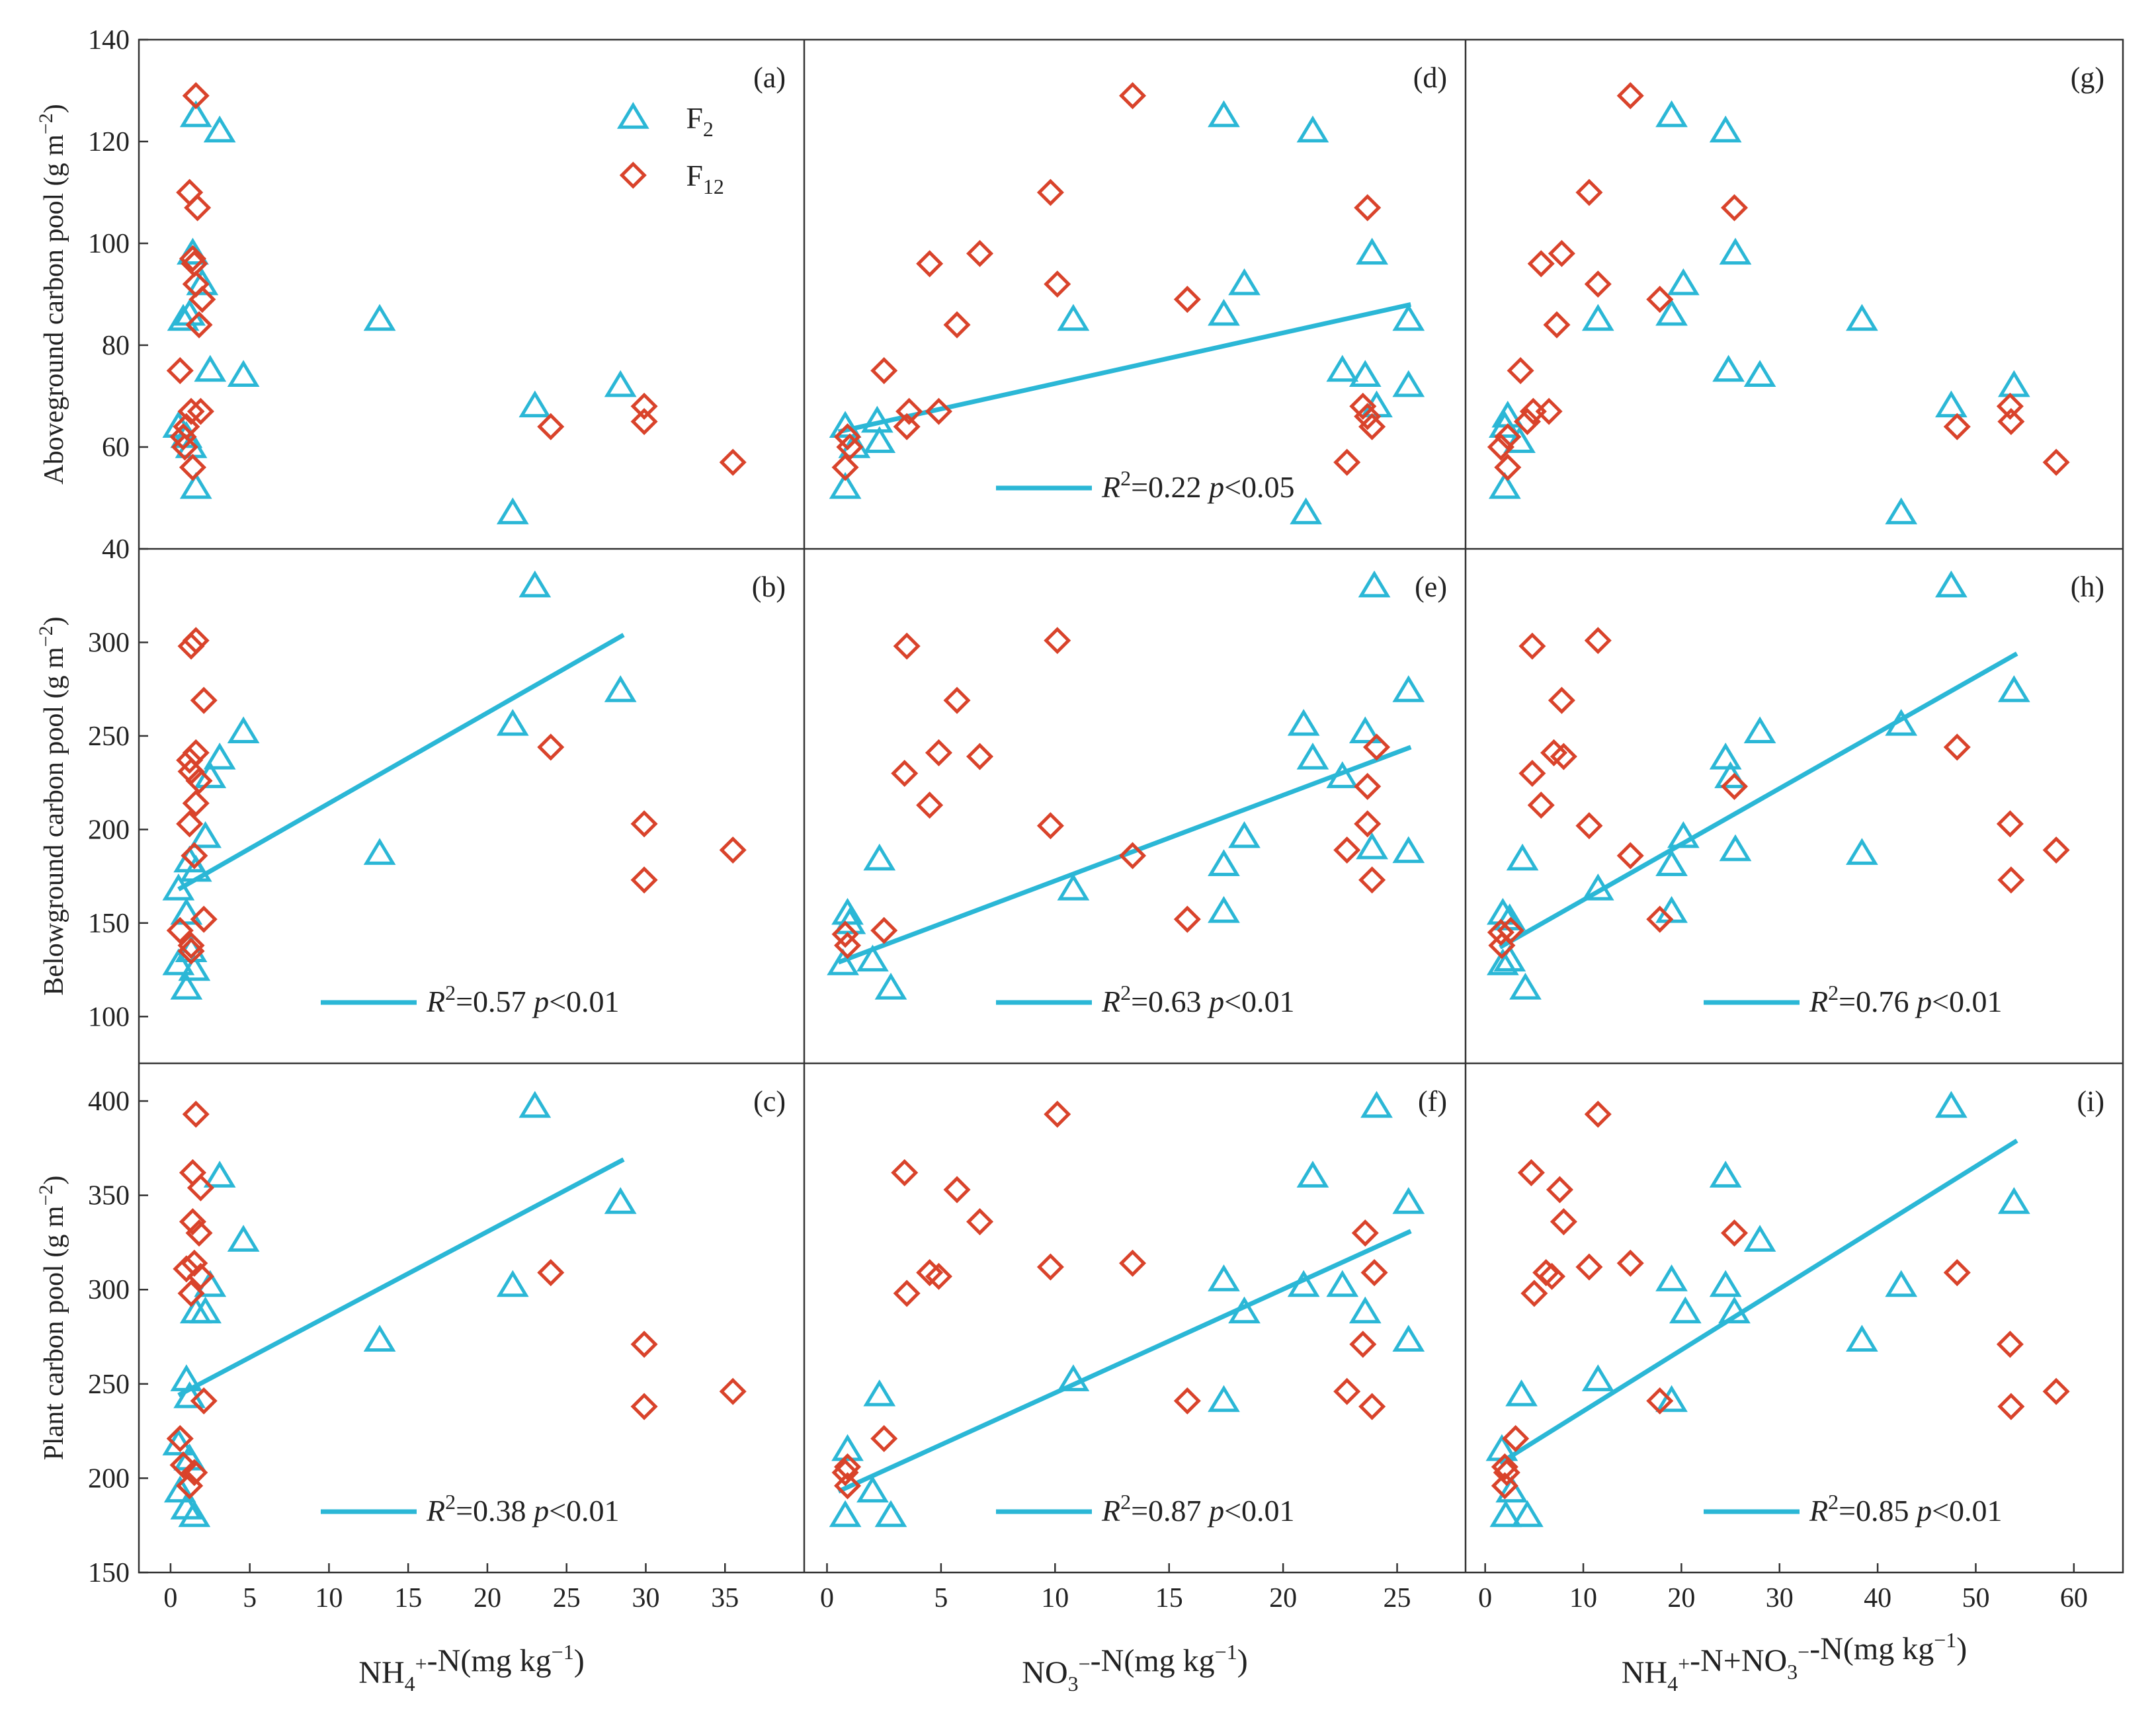 Image resolution: width=2156 pixels, height=1714 pixels. What do you see at coordinates (1138, 292) in the screenshot?
I see `panel-d: (d) R2=0.22 p<0.05` at bounding box center [1138, 292].